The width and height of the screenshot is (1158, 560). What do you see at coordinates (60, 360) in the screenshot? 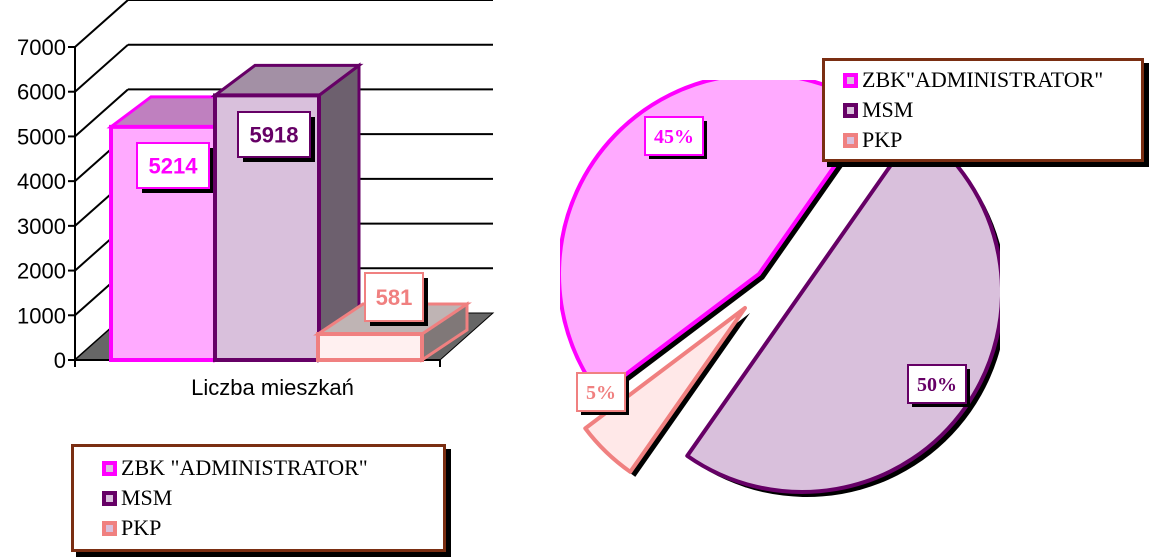
I see `y-tick-label-0: 0` at bounding box center [60, 360].